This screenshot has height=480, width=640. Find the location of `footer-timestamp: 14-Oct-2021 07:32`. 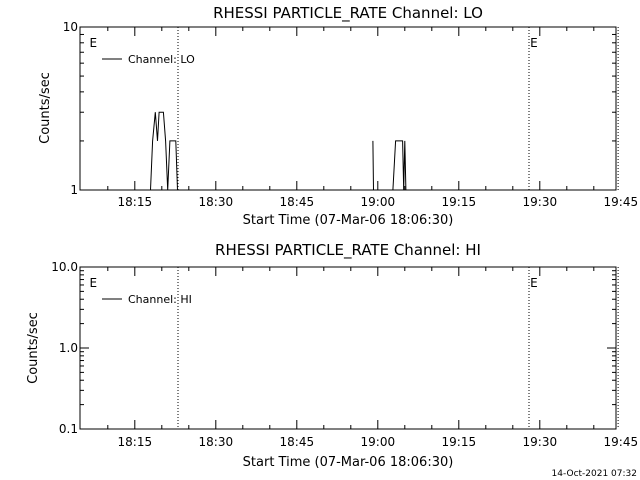

footer-timestamp: 14-Oct-2021 07:32 is located at coordinates (594, 474).